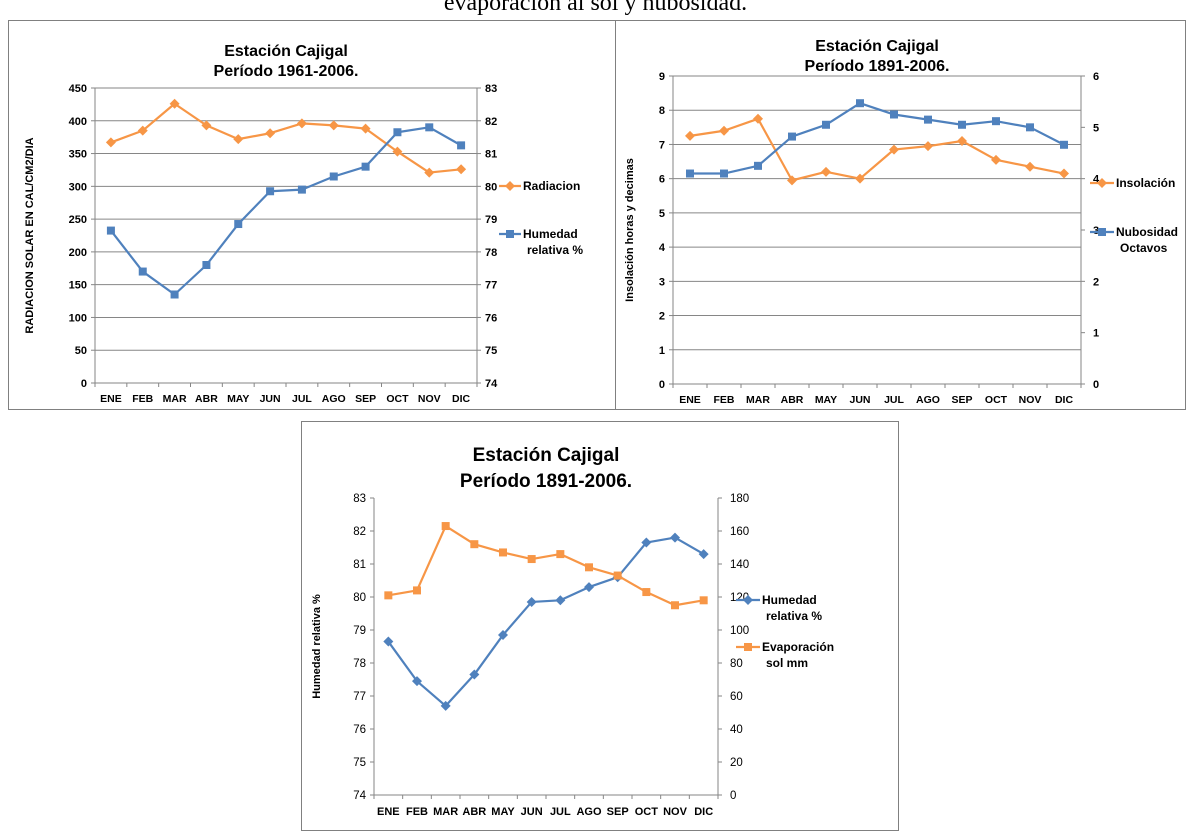 This screenshot has width=1191, height=831. I want to click on y2-tick-label: 74, so click(491, 384).